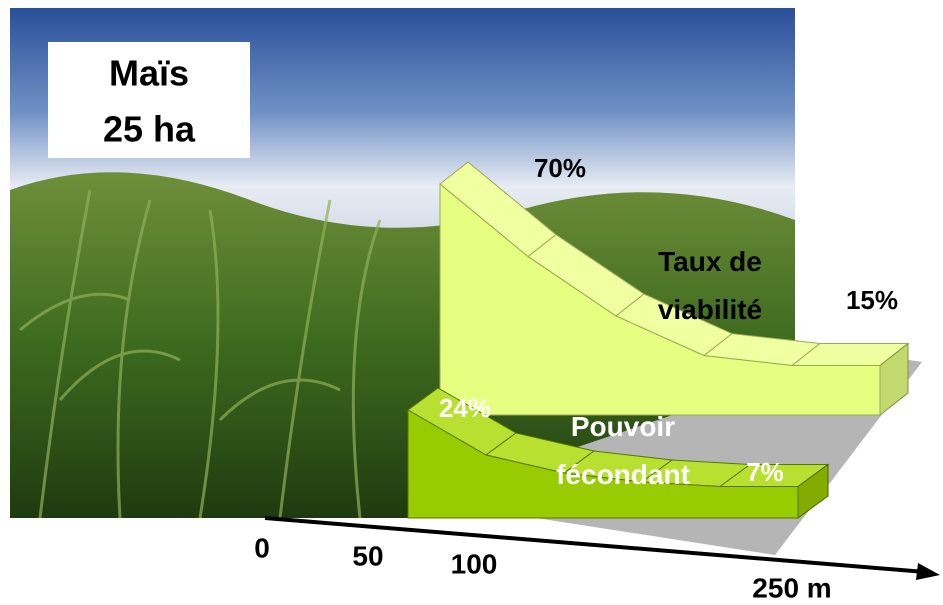  Describe the element at coordinates (623, 450) in the screenshot. I see `series-label: Pouvoir fécondant` at that location.